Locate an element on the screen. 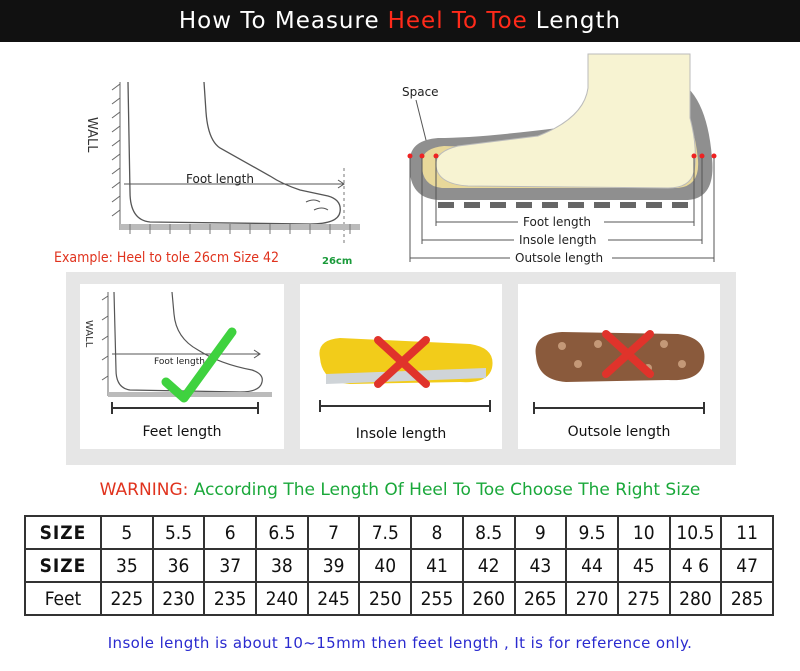 This screenshot has height=671, width=800. size-cell: 37 is located at coordinates (230, 565).